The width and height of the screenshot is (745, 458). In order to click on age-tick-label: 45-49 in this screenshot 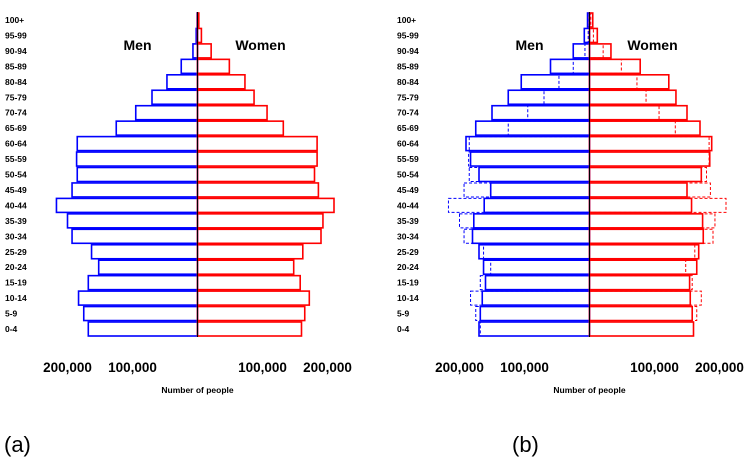, I will do `click(16, 190)`.